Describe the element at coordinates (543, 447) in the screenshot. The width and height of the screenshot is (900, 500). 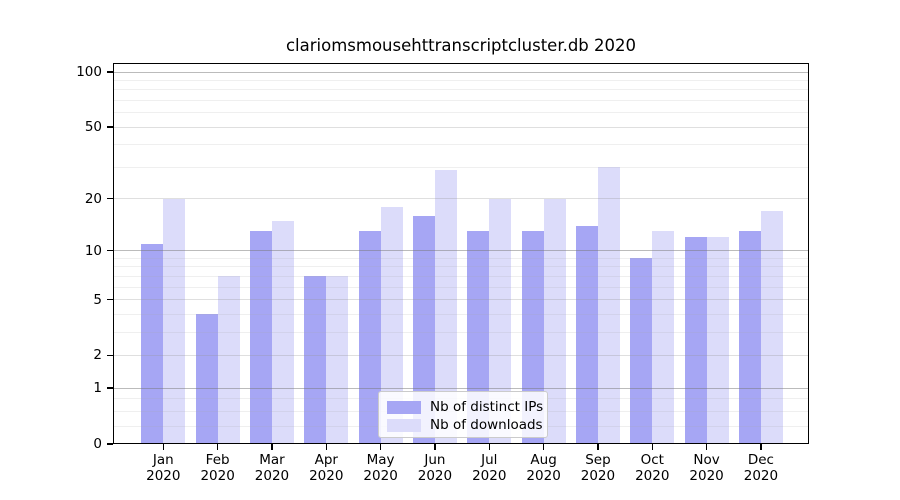
I see `x-tick-mark-aug` at that location.